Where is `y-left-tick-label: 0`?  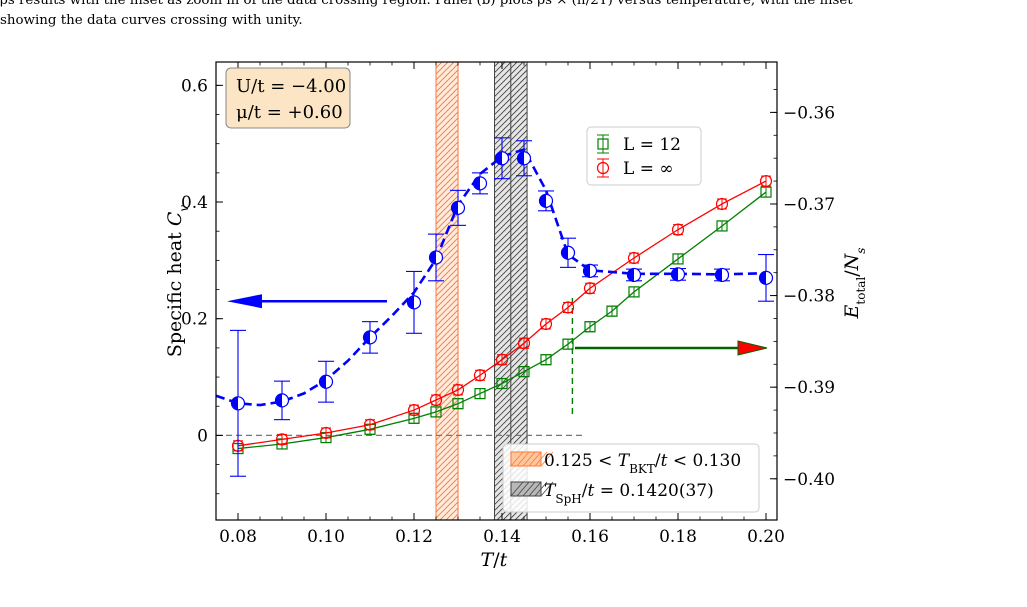
y-left-tick-label: 0 is located at coordinates (202, 436).